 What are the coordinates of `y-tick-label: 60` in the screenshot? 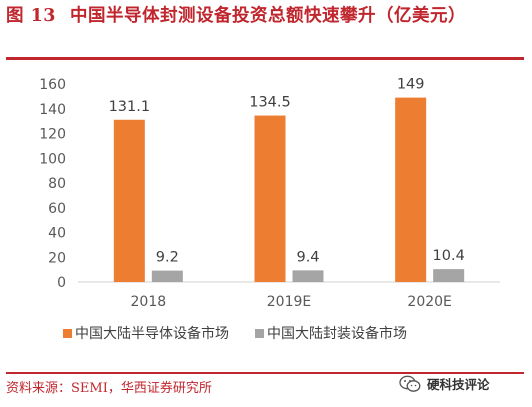 It's located at (57, 209).